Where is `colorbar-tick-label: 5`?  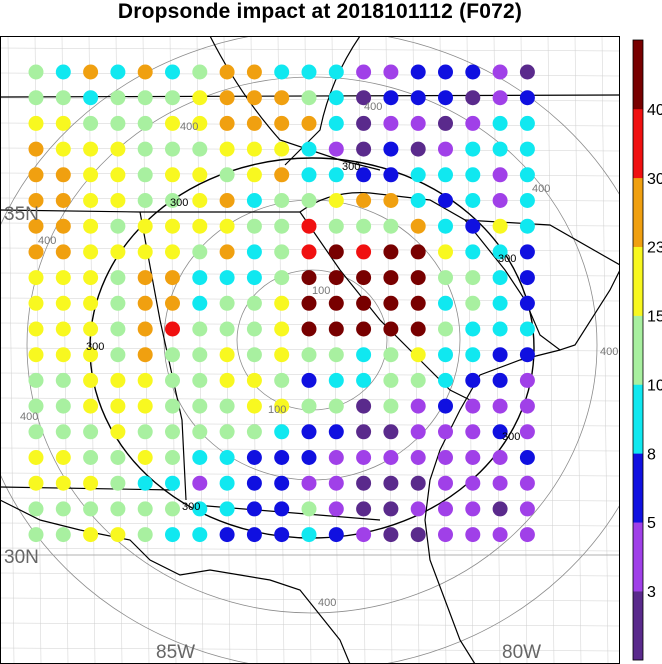 colorbar-tick-label: 5 is located at coordinates (651, 523).